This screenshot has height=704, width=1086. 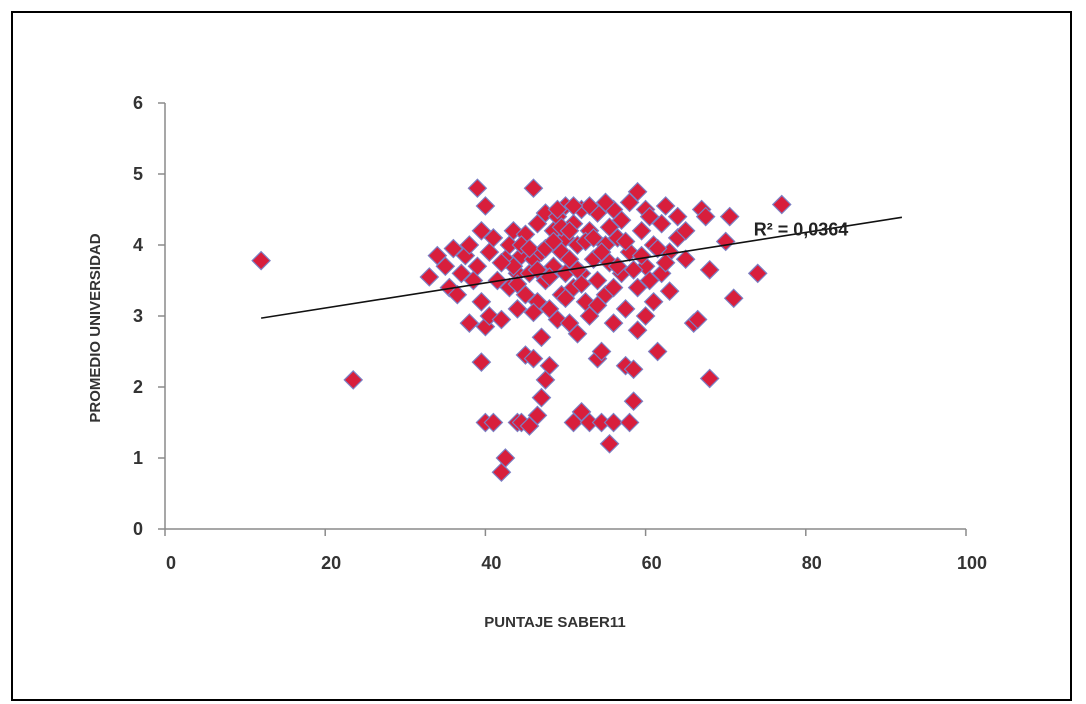 I want to click on y-tick-label: 2, so click(x=138, y=387).